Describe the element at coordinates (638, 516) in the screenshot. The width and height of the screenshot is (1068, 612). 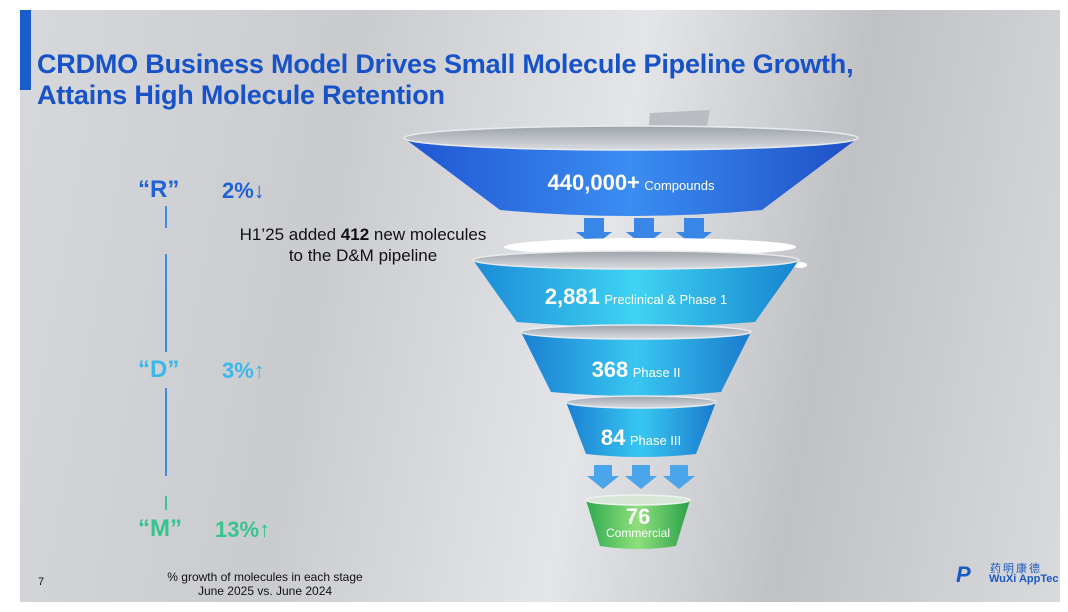
I see `funnel-value-commercial: 76` at that location.